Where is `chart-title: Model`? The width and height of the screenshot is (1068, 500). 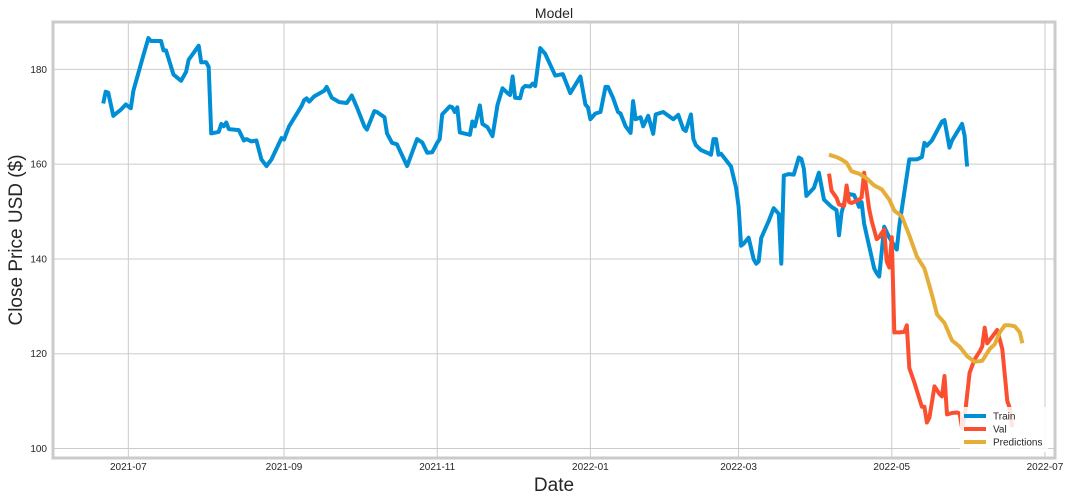 chart-title: Model is located at coordinates (554, 13).